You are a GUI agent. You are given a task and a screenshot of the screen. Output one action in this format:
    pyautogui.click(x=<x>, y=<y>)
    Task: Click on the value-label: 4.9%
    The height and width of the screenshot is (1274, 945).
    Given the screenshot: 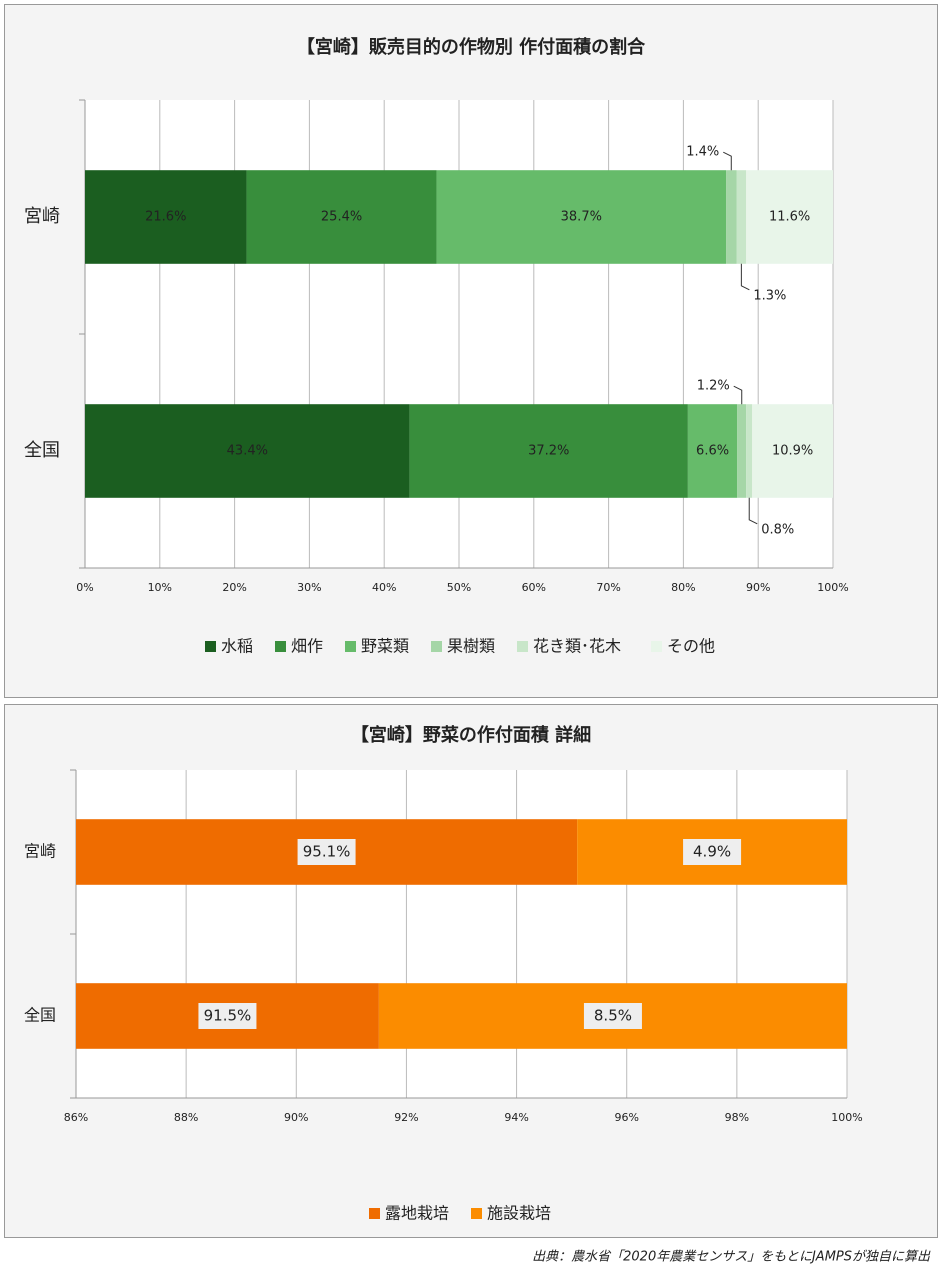 What is the action you would take?
    pyautogui.click(x=712, y=852)
    